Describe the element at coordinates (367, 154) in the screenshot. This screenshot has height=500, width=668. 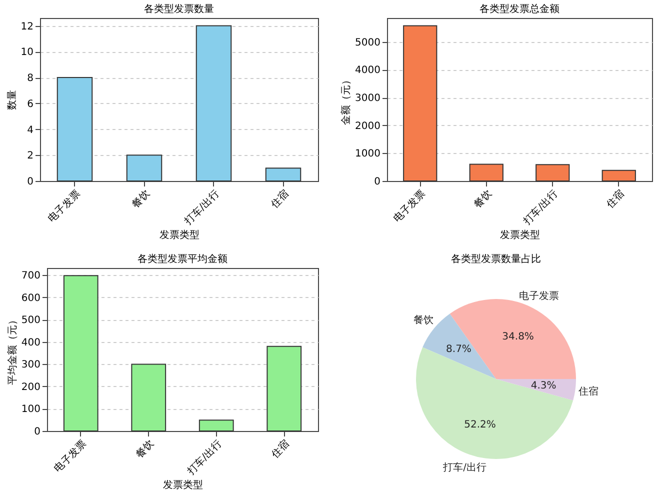
I see `y-tick-label: 1000` at that location.